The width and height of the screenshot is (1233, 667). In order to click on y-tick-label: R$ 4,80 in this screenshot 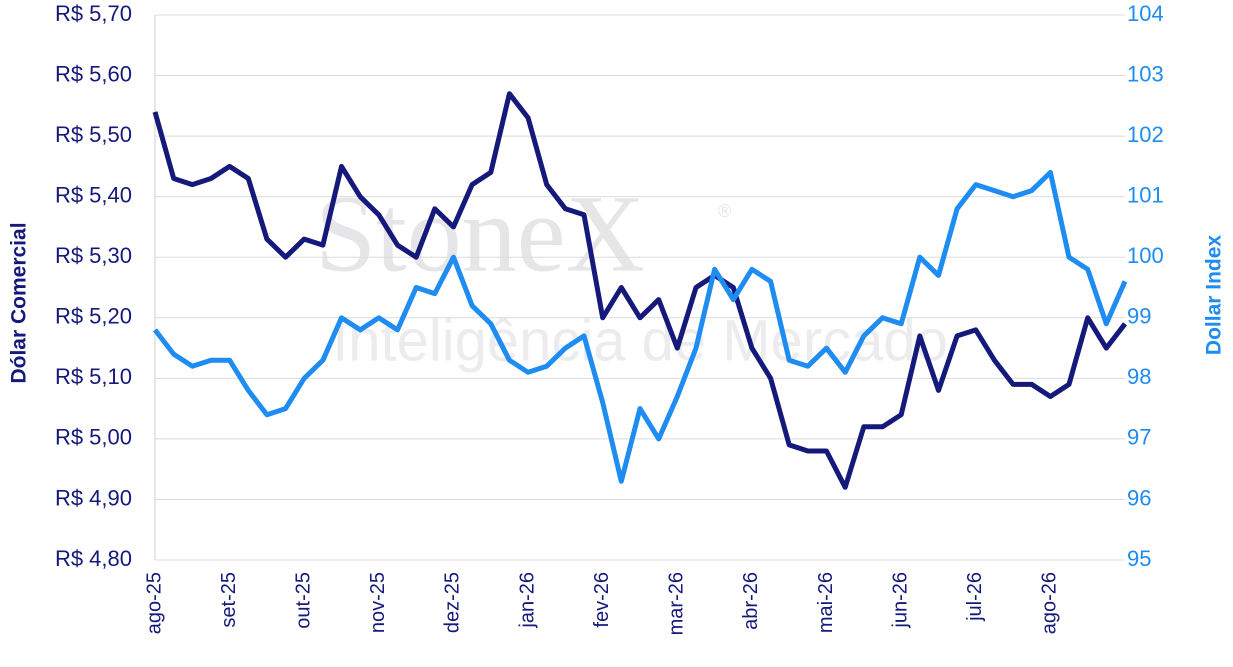, I will do `click(93, 558)`.